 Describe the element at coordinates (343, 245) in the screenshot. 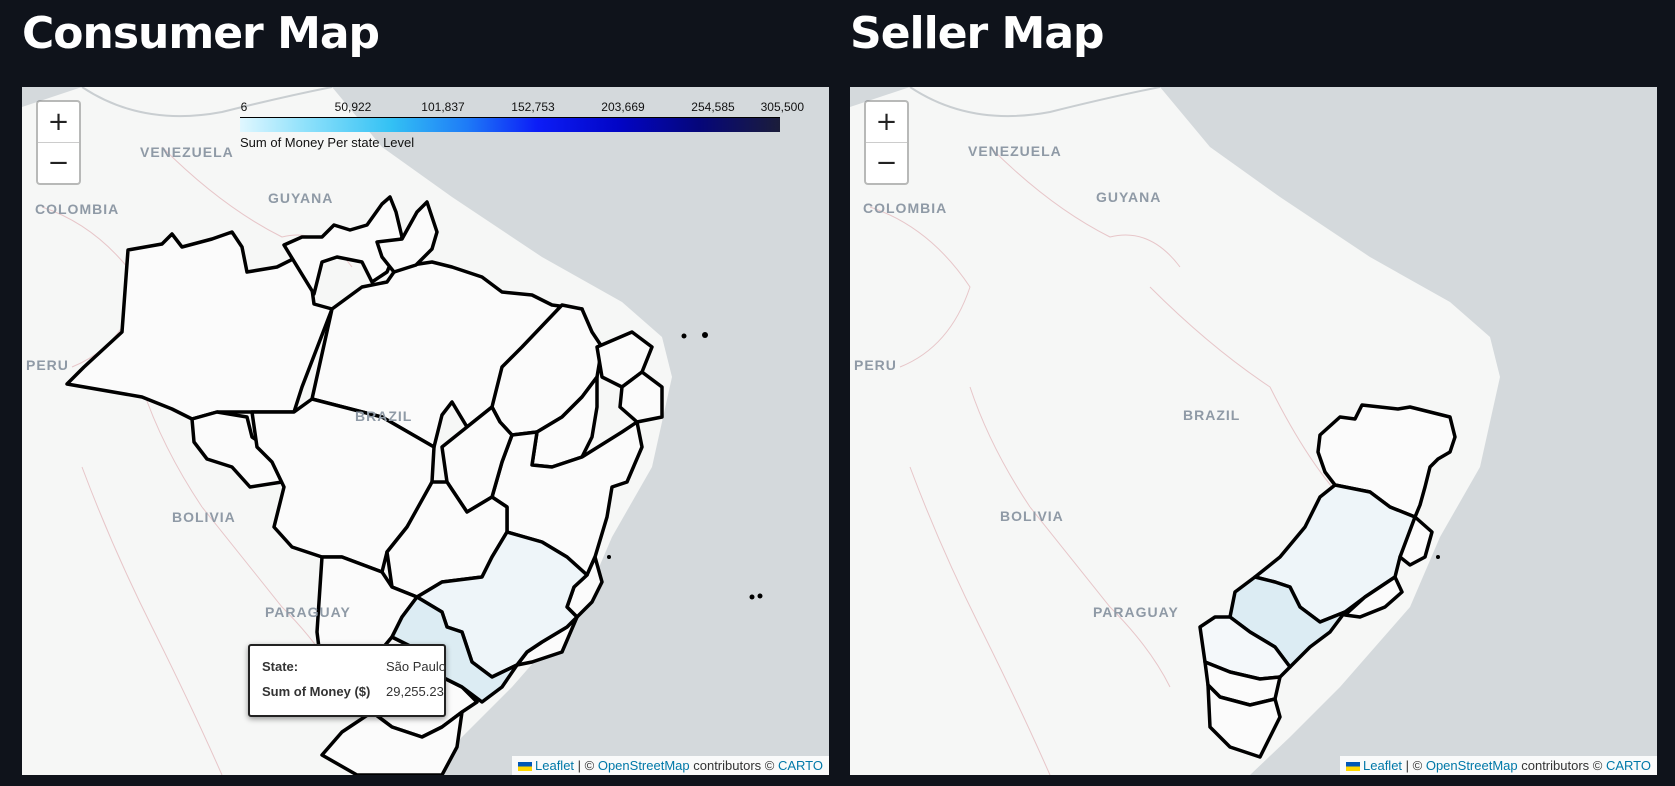

I see `state-roraima` at that location.